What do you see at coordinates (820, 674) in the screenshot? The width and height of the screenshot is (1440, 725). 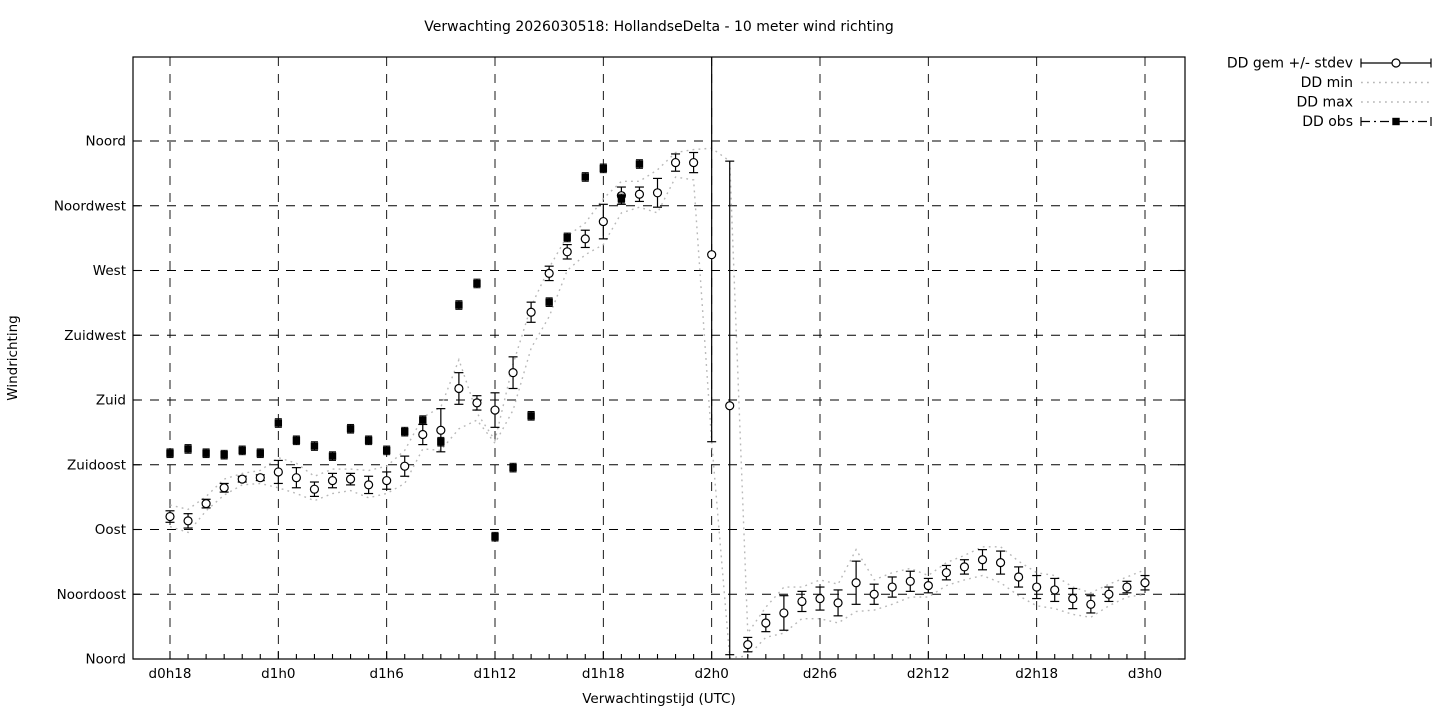 I see `x-tick-label: d2h6` at bounding box center [820, 674].